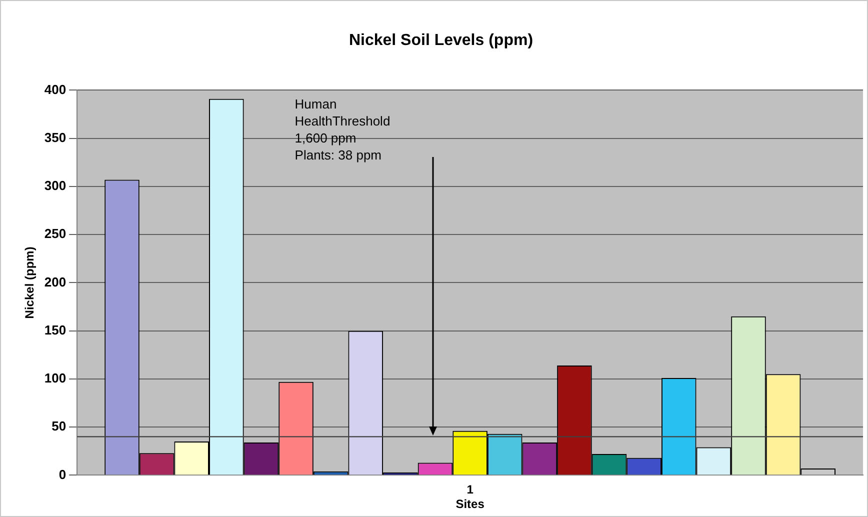  I want to click on chart-title: Nickel Soil Levels (ppm), so click(441, 41).